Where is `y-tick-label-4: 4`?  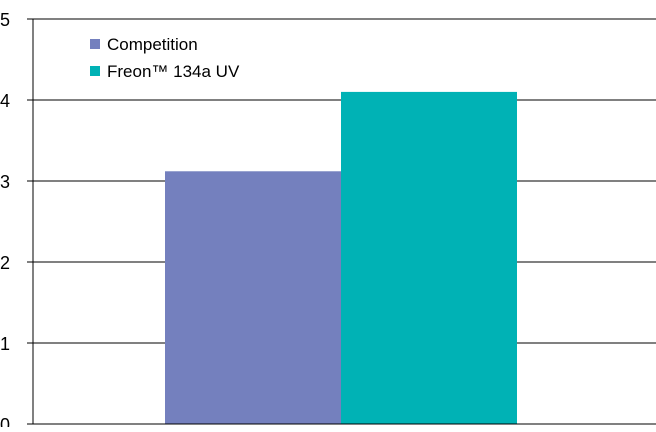 y-tick-label-4: 4 is located at coordinates (5, 101).